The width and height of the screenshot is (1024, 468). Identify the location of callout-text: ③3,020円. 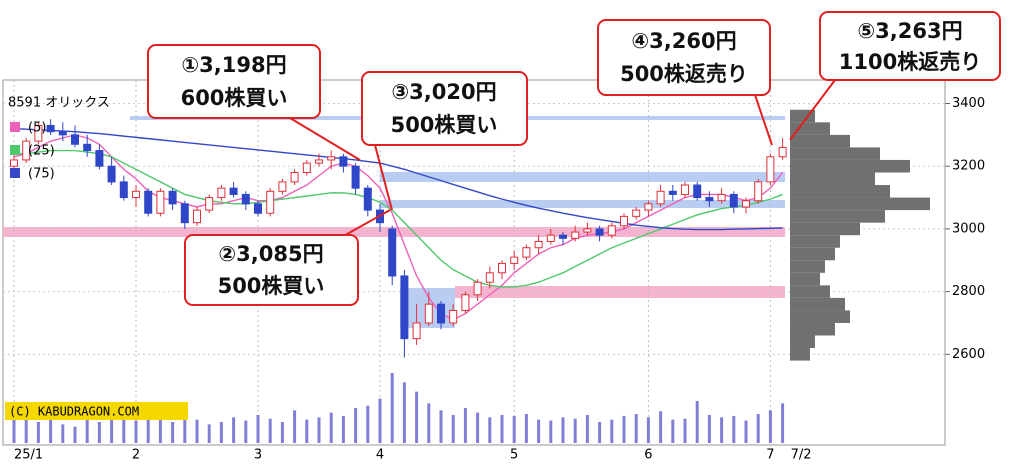
(443, 92).